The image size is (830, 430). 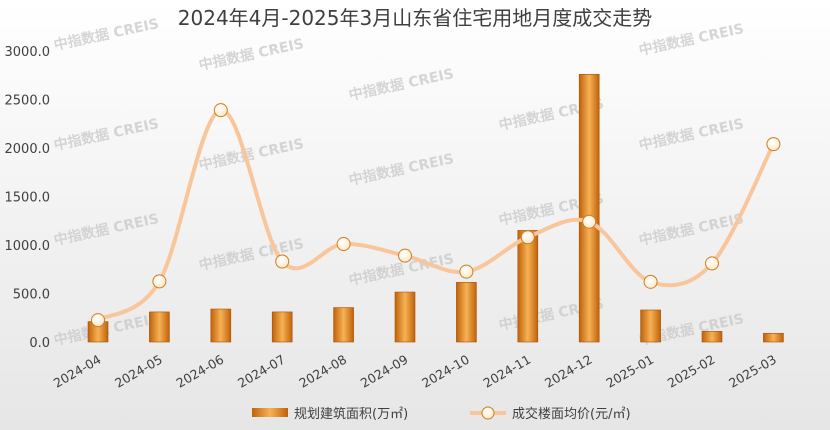 I want to click on legend-bar-swatch, so click(x=270, y=412).